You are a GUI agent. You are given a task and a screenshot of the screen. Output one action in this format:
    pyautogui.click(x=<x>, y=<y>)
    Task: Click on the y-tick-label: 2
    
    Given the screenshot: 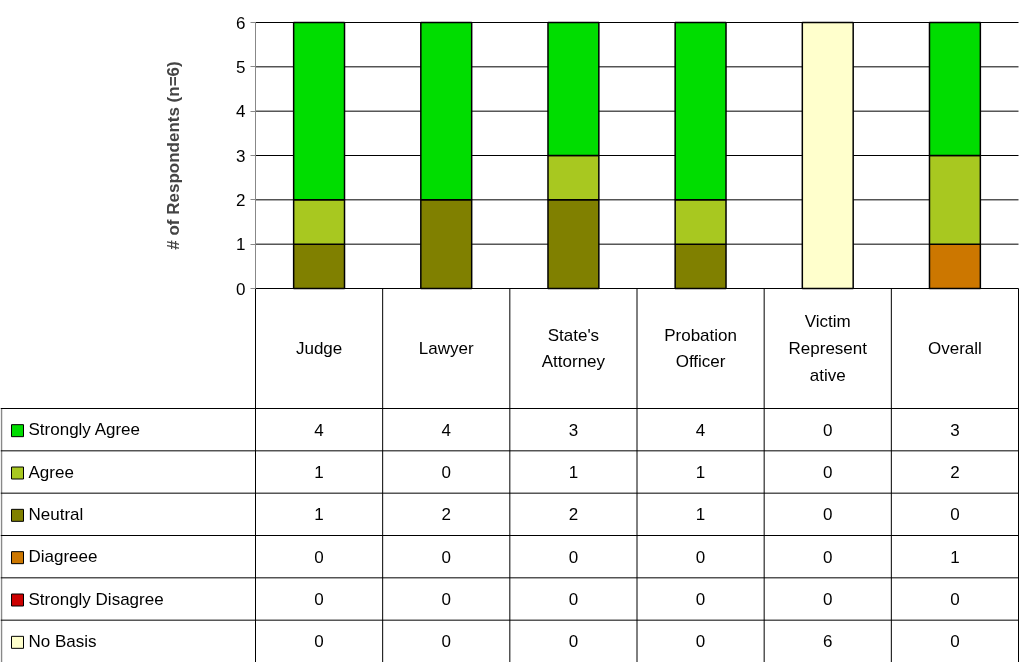 What is the action you would take?
    pyautogui.click(x=241, y=200)
    